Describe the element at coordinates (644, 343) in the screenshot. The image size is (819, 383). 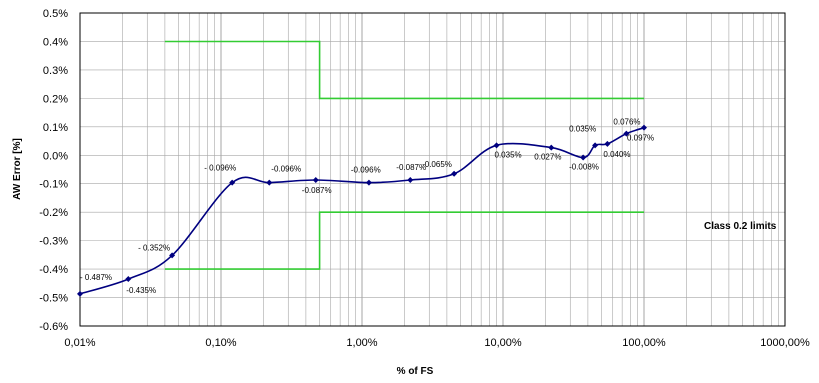
I see `x-tick-label: 100,00%` at that location.